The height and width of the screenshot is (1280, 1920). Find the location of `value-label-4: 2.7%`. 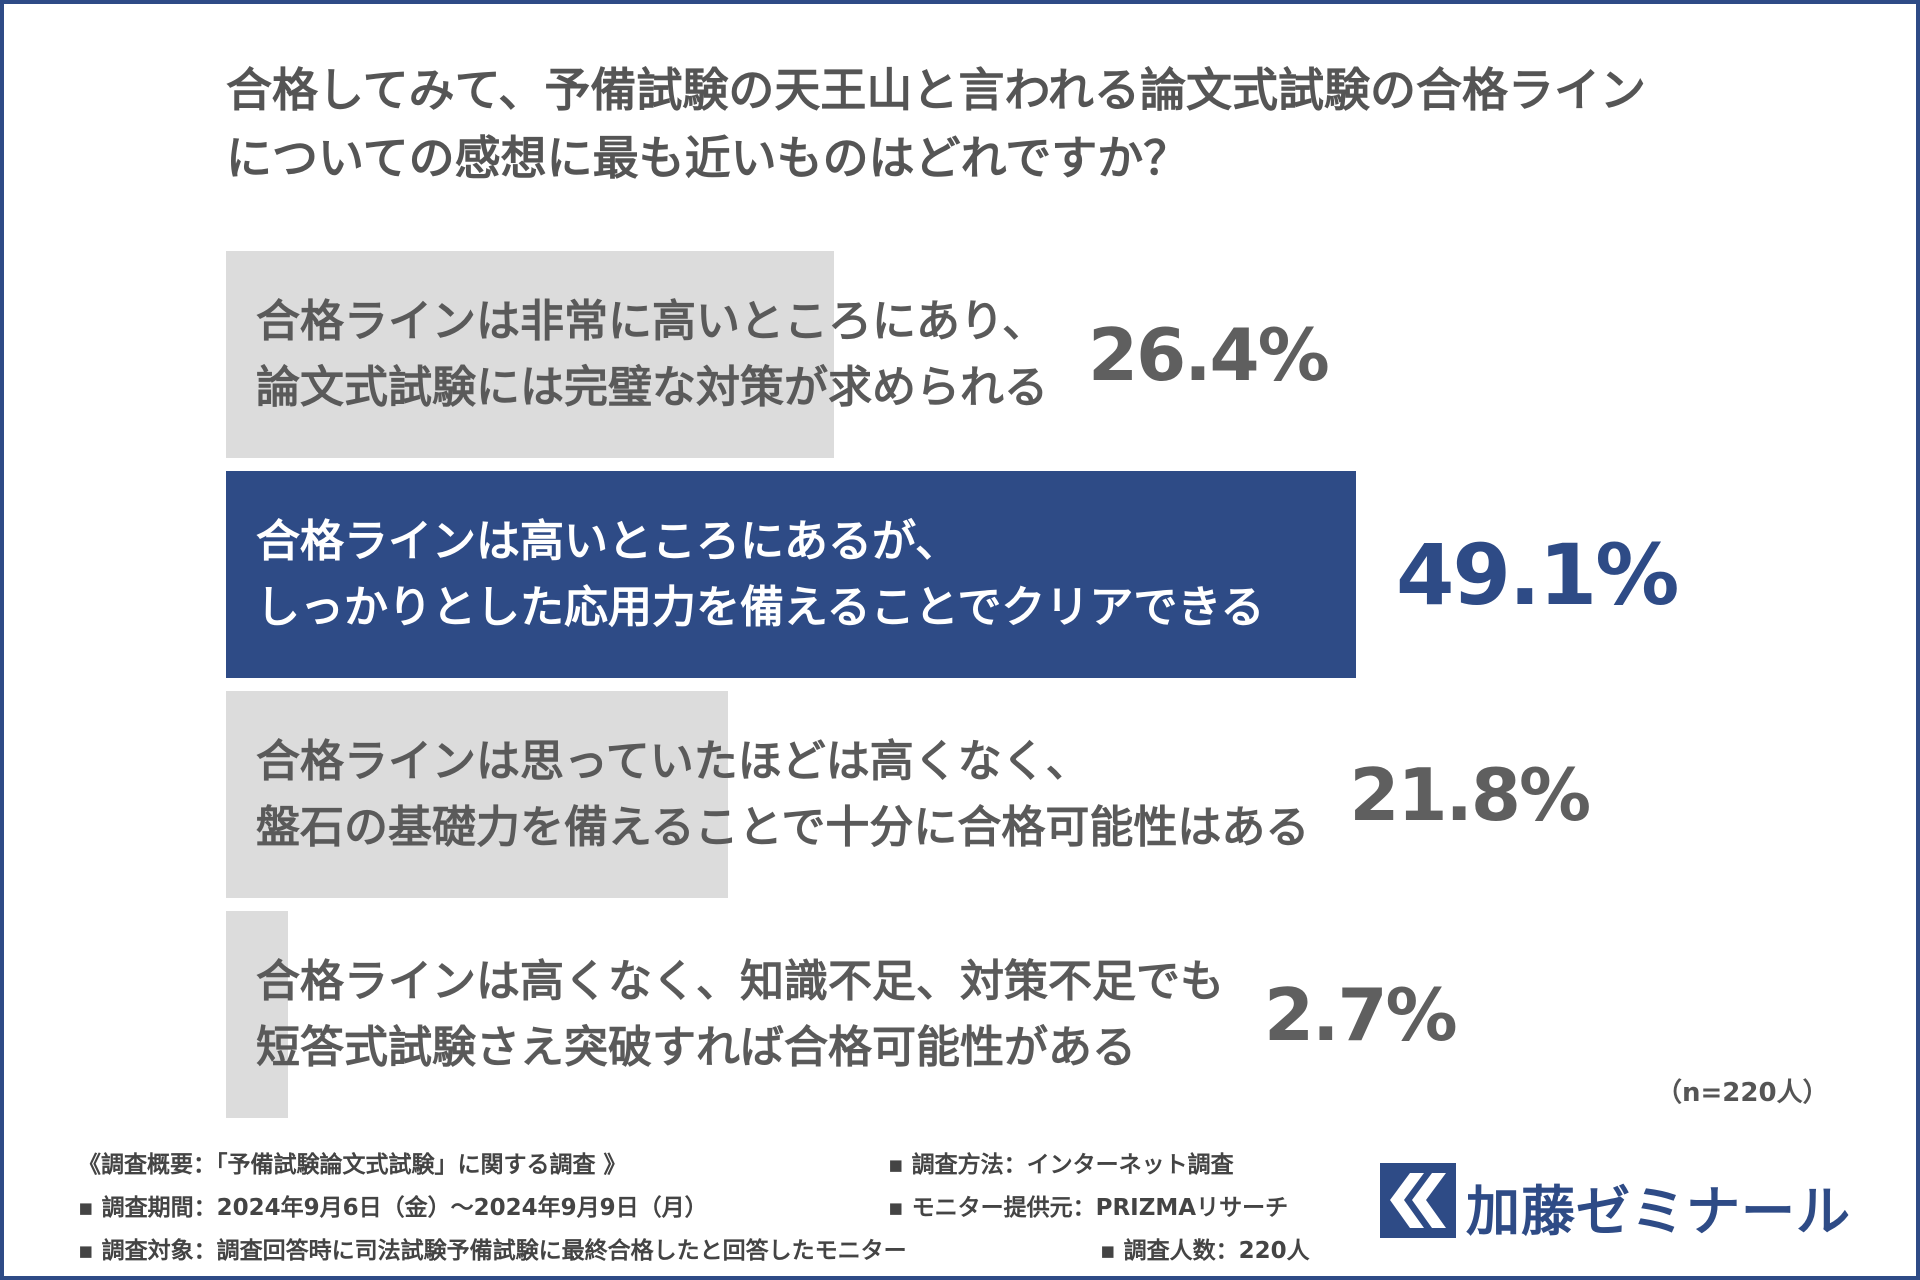

value-label-4: 2.7% is located at coordinates (1361, 1014).